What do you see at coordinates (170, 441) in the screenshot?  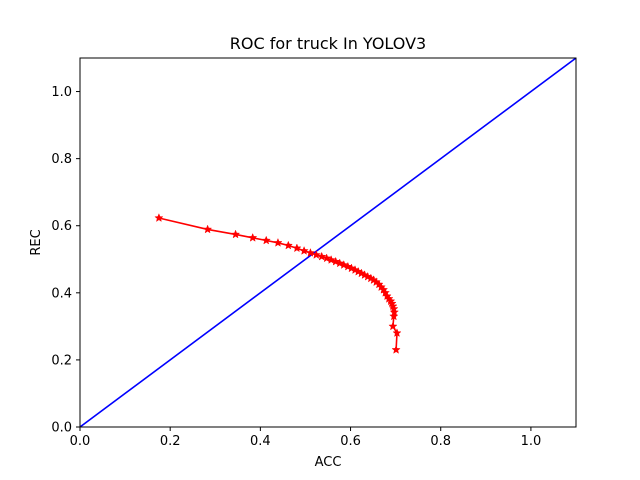 I see `x-tick-label: 0.2` at bounding box center [170, 441].